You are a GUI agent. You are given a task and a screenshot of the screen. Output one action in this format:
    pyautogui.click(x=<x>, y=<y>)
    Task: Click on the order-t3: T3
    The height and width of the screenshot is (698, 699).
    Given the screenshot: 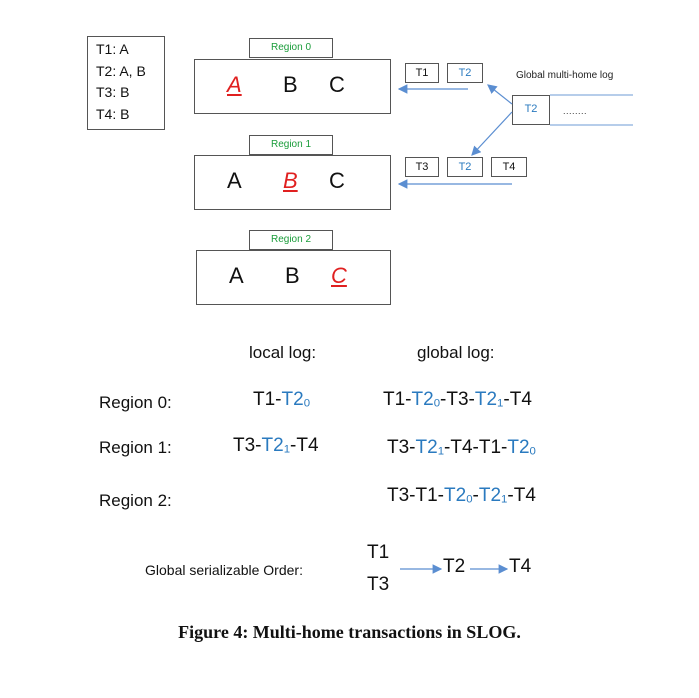 What is the action you would take?
    pyautogui.click(x=378, y=584)
    